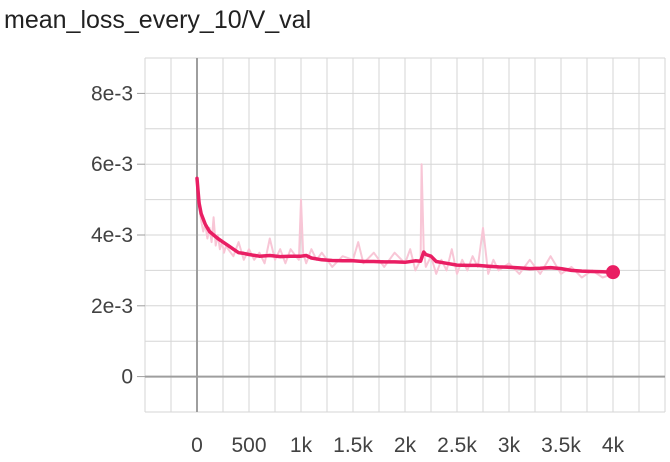 The width and height of the screenshot is (670, 462). I want to click on x-tick-label: 2.5k, so click(457, 445).